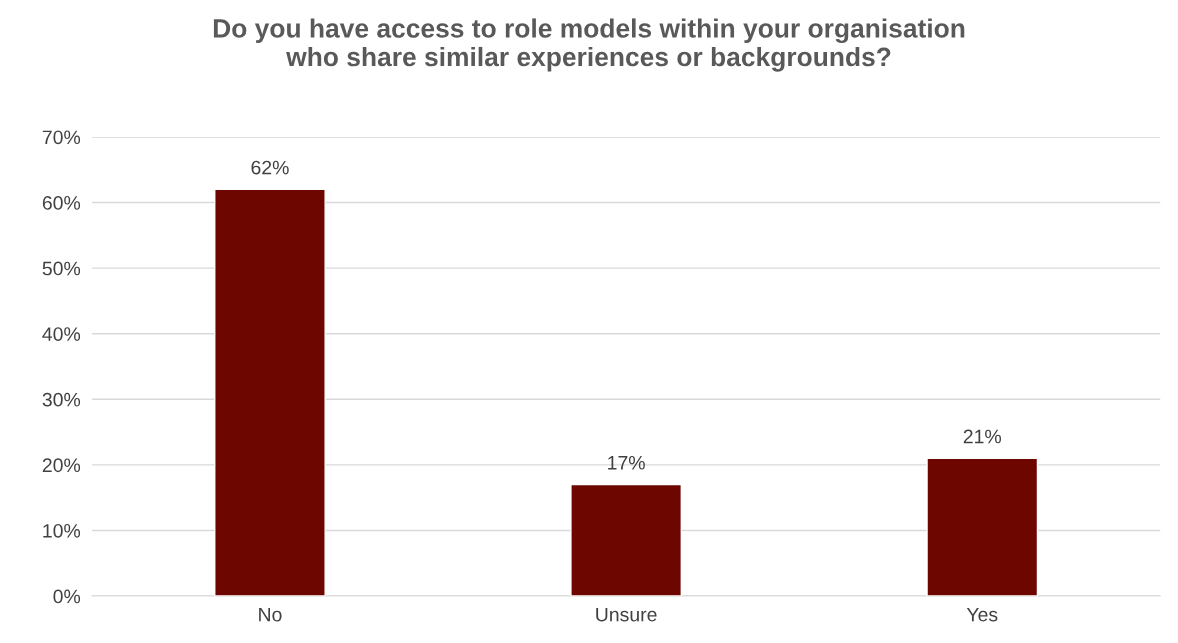 This screenshot has width=1178, height=643. What do you see at coordinates (62, 530) in the screenshot?
I see `y-tick-label: 10%` at bounding box center [62, 530].